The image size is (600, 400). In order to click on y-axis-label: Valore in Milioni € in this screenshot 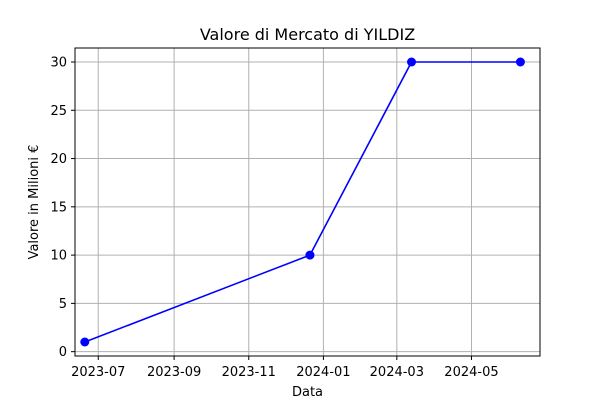, I will do `click(34, 202)`.